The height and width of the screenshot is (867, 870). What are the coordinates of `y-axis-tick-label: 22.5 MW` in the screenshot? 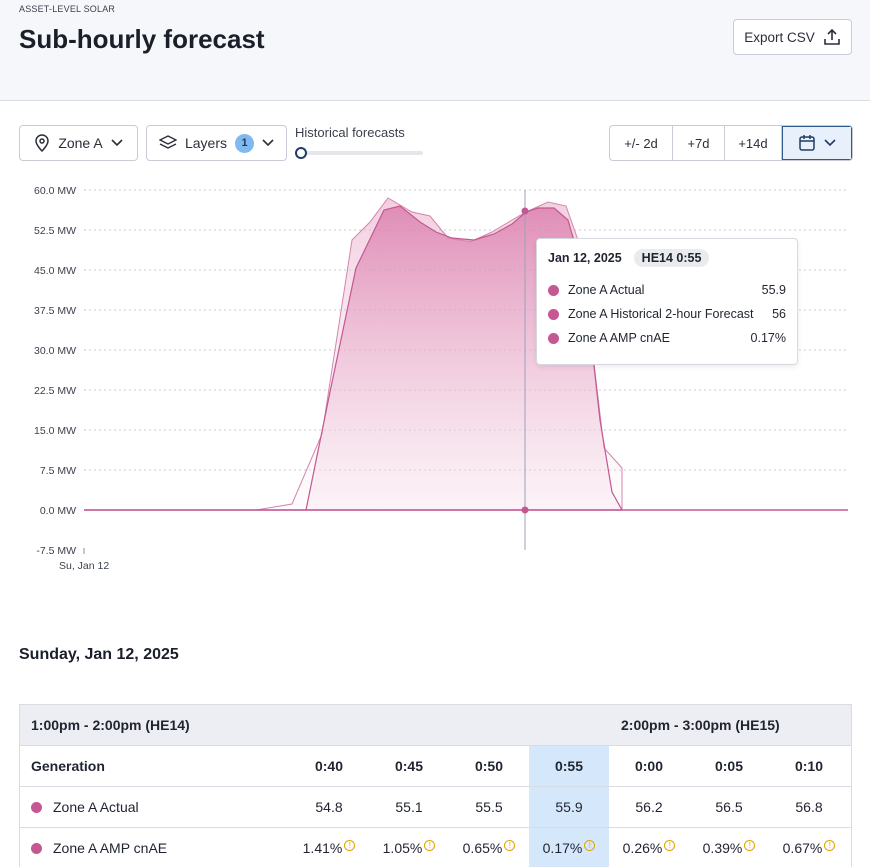 It's located at (55, 391).